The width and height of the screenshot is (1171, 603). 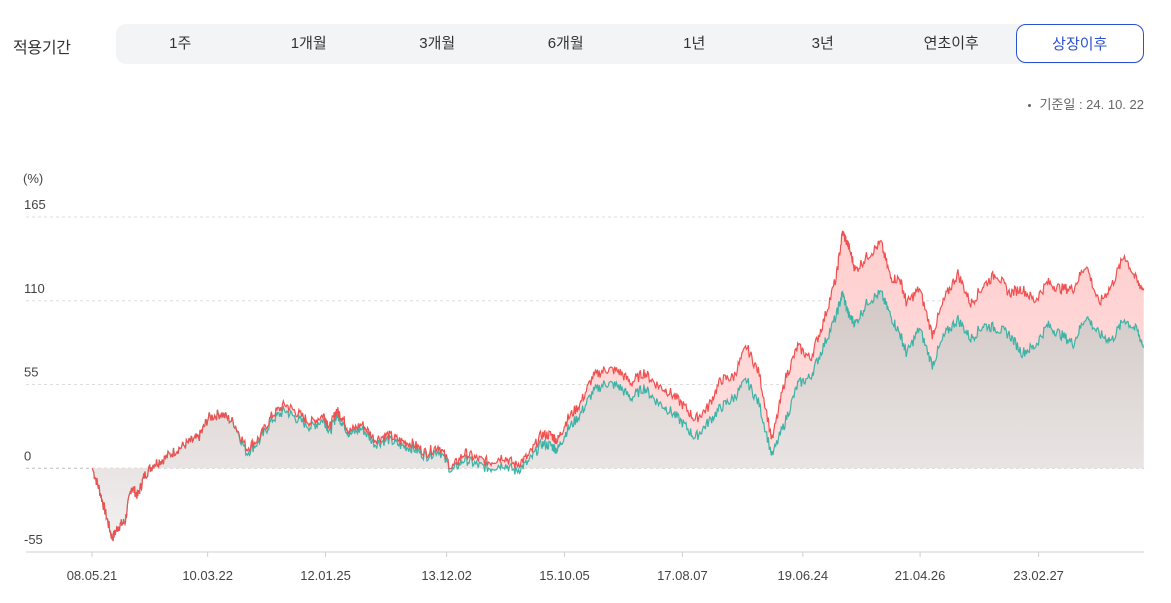 I want to click on x-tick-label: 13.12.02, so click(x=446, y=575).